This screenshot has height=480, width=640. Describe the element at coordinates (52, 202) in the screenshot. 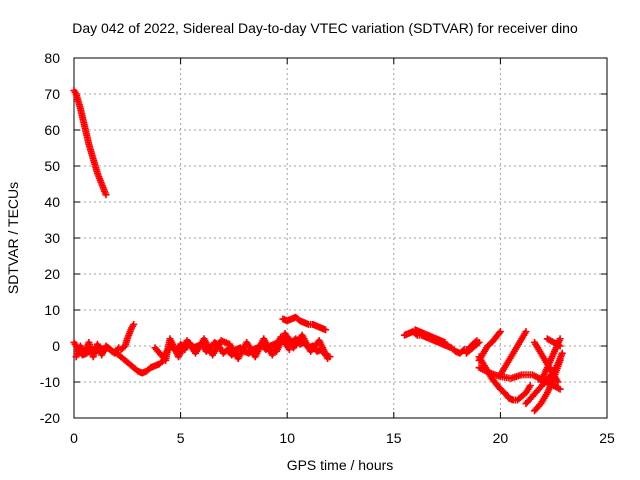

I see `y-tick-label: 40` at that location.